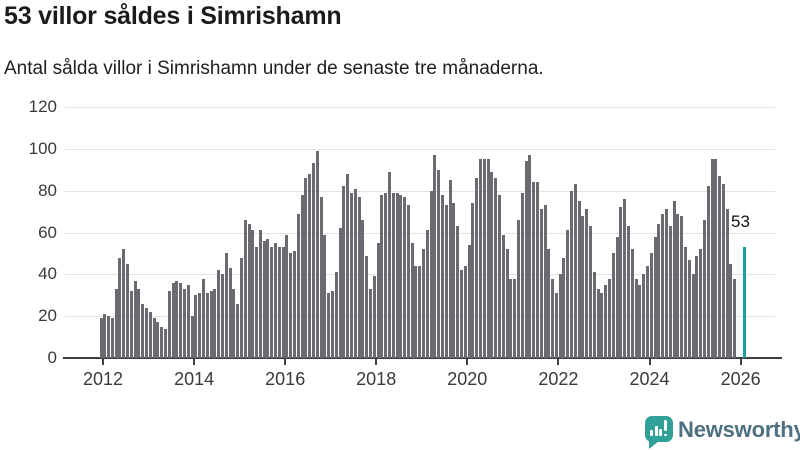  Describe the element at coordinates (194, 379) in the screenshot. I see `x-axis-tick-label: 2014` at that location.